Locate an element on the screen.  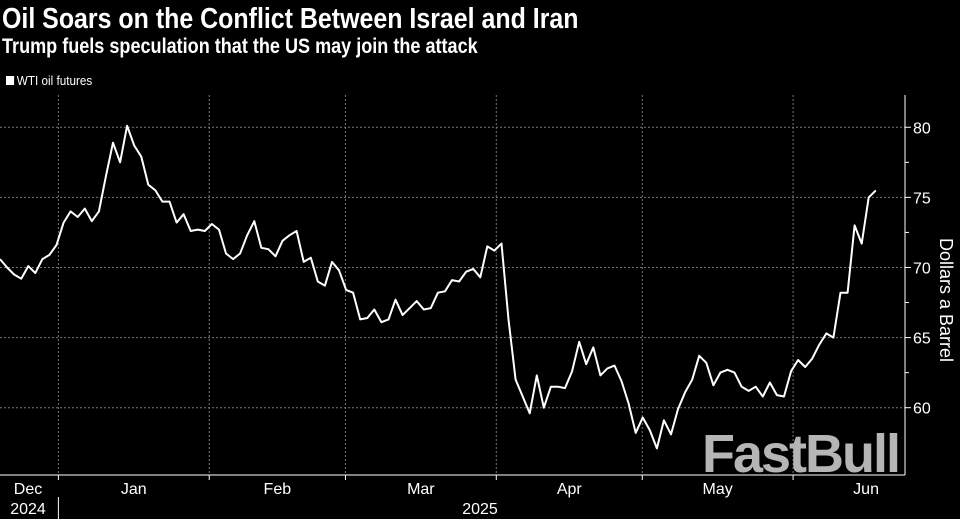
y-tick-label: 65 is located at coordinates (922, 339).